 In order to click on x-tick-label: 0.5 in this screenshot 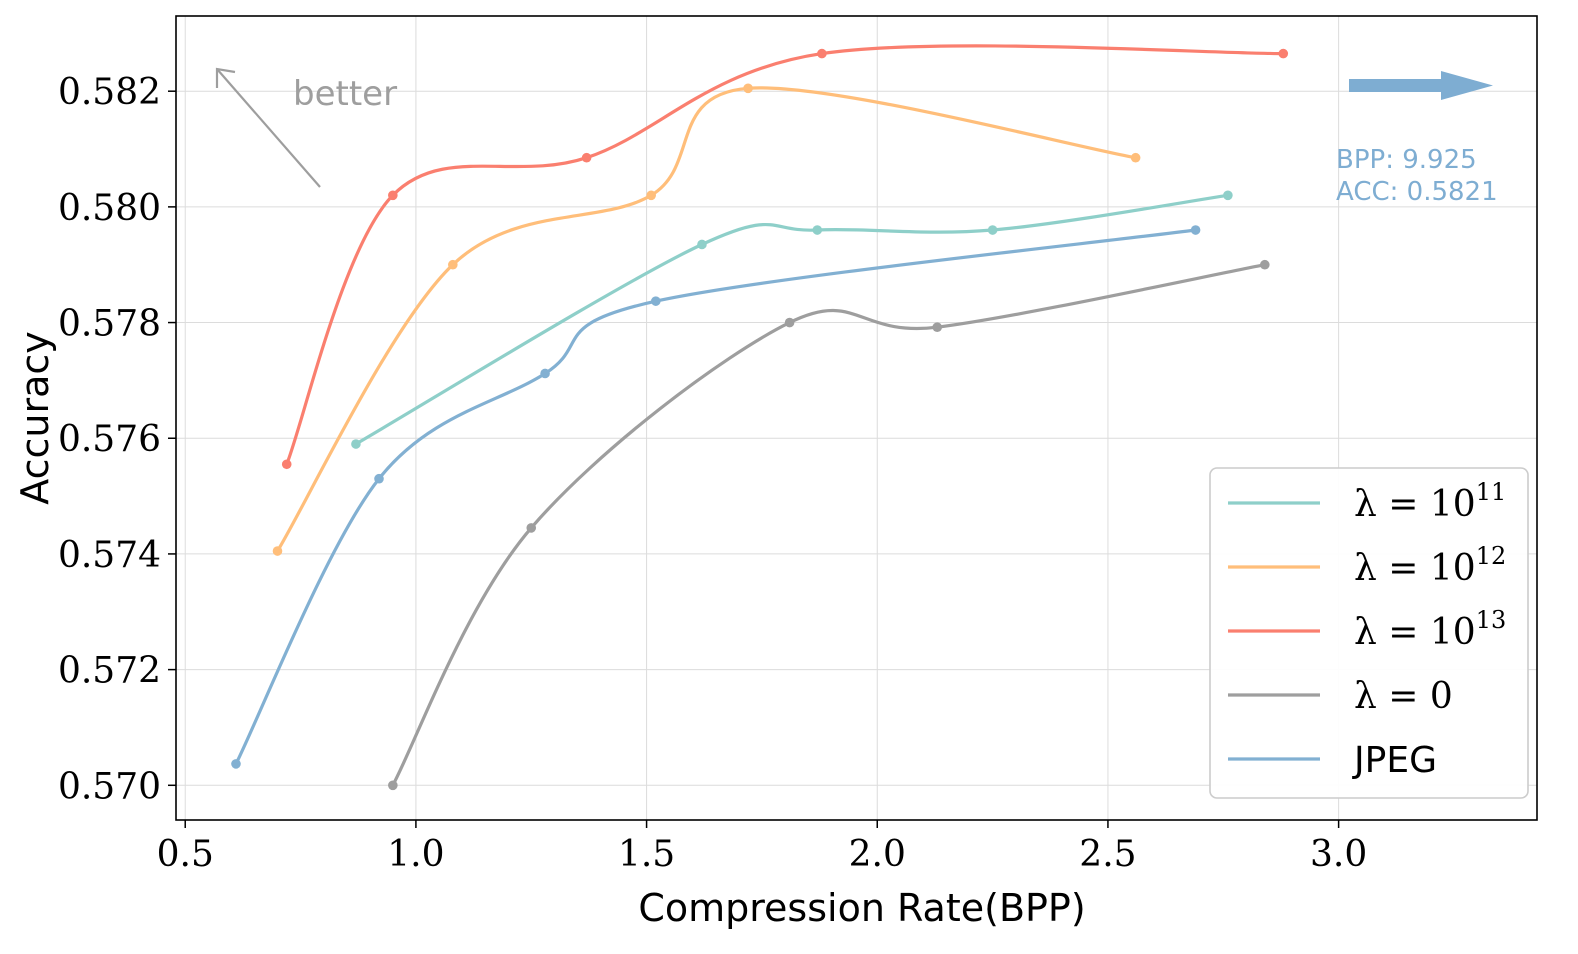, I will do `click(185, 854)`.